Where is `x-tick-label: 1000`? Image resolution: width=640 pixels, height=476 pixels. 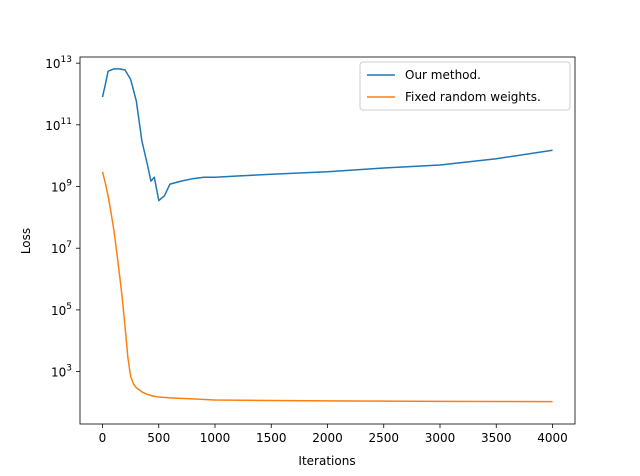
x-tick-label: 1000 is located at coordinates (215, 438).